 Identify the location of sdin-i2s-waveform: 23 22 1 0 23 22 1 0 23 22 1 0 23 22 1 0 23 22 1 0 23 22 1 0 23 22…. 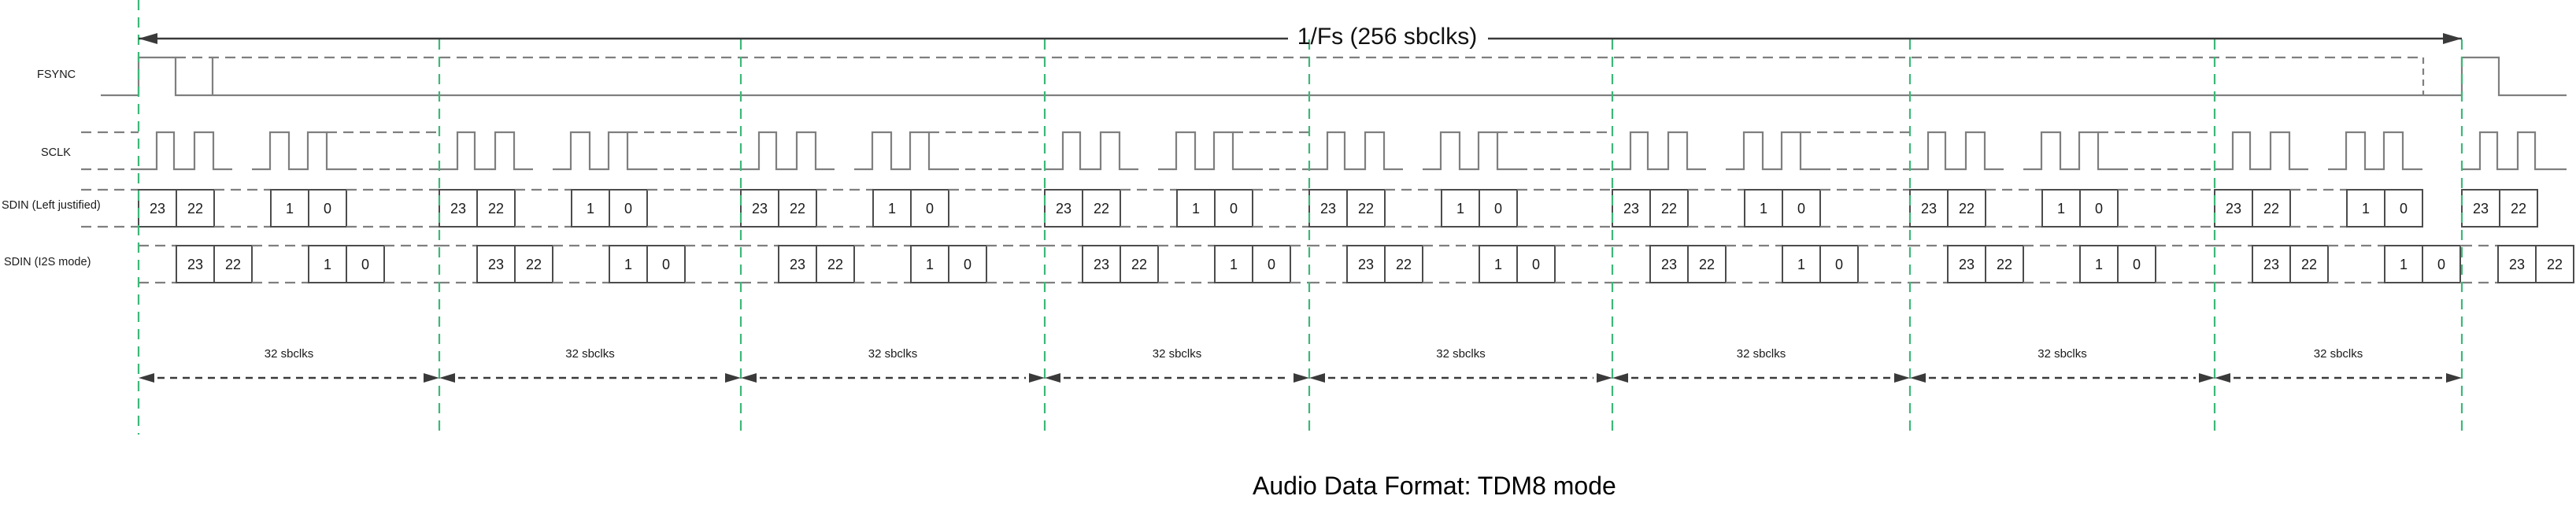
(1356, 264).